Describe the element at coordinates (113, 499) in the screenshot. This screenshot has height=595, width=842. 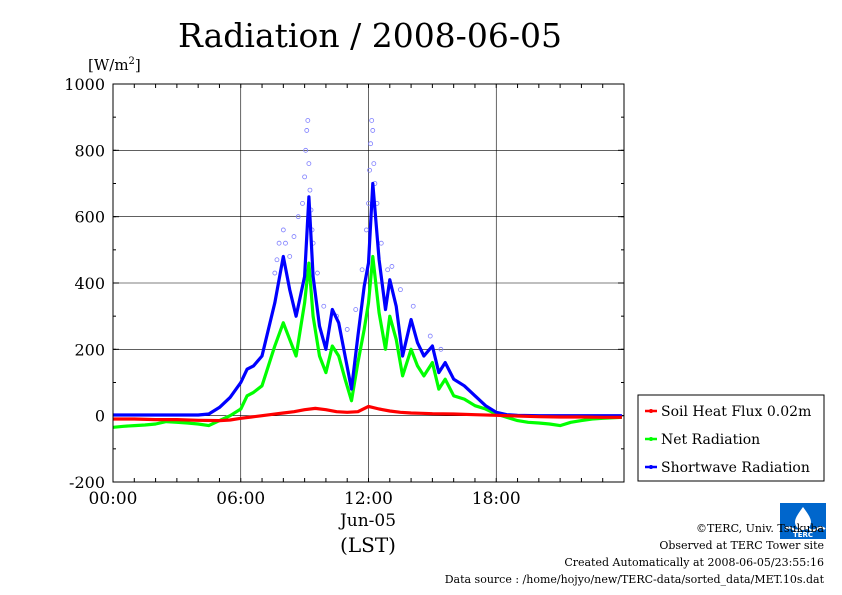
I see `x-tick-label: 00:00` at that location.